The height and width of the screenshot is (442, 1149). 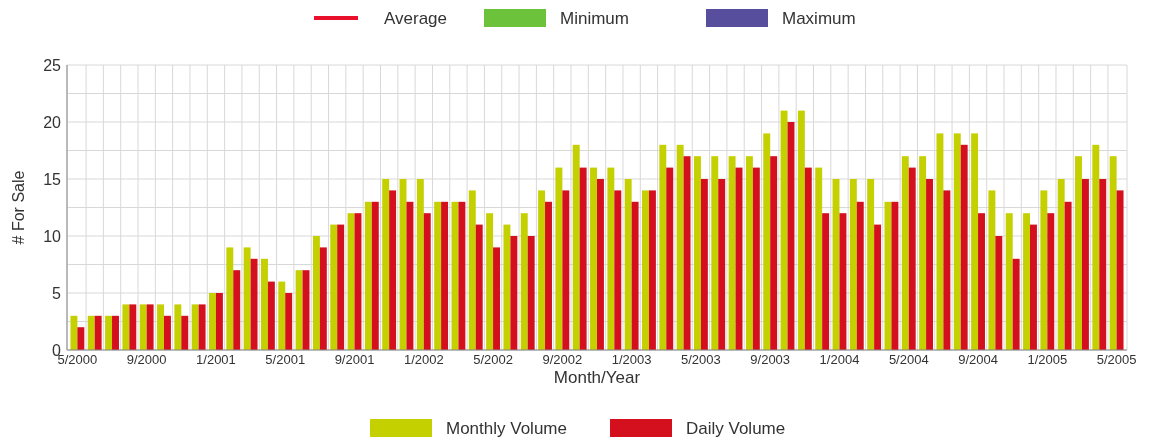 I want to click on x-tick-label: 5/2003, so click(x=701, y=359).